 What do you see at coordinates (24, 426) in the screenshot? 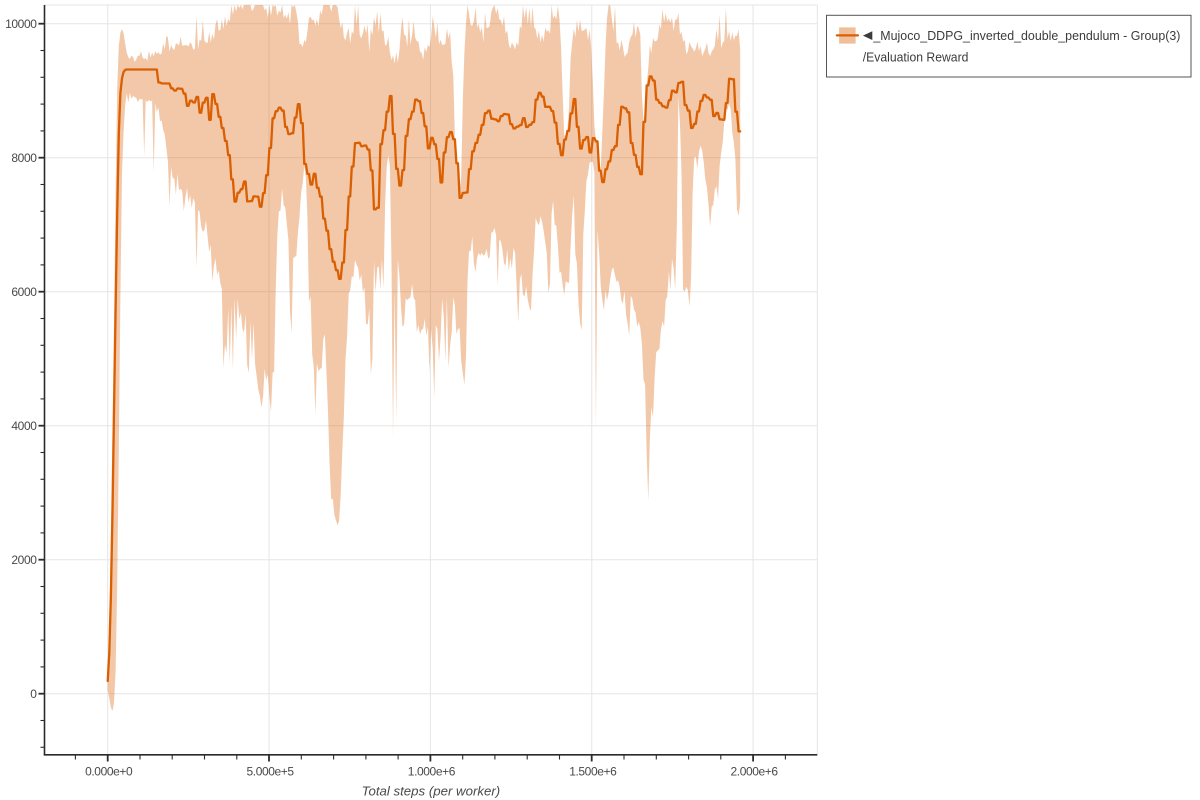
I see `svg-text: 4000` at bounding box center [24, 426].